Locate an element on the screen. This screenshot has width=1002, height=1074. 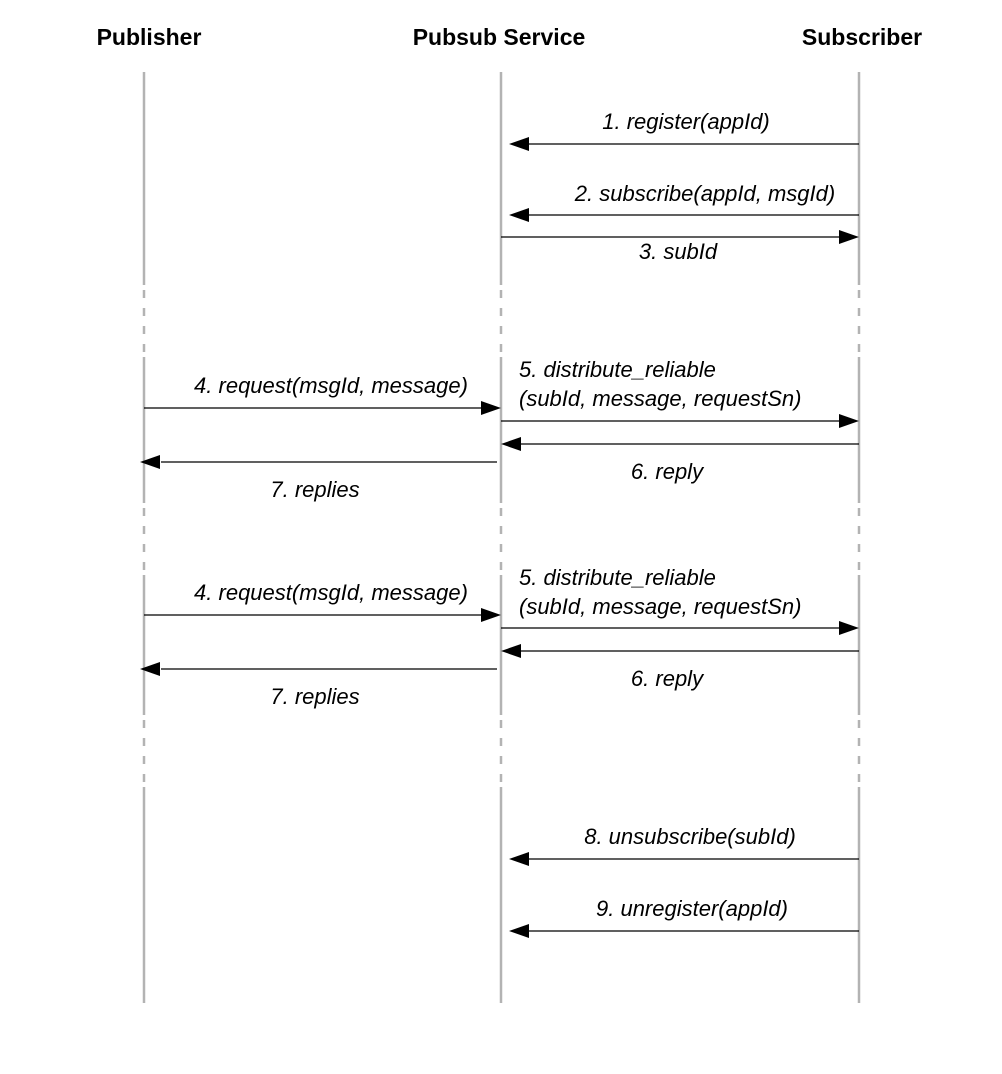
message-request-a: 4. request(msgId, message) is located at coordinates (322, 394).